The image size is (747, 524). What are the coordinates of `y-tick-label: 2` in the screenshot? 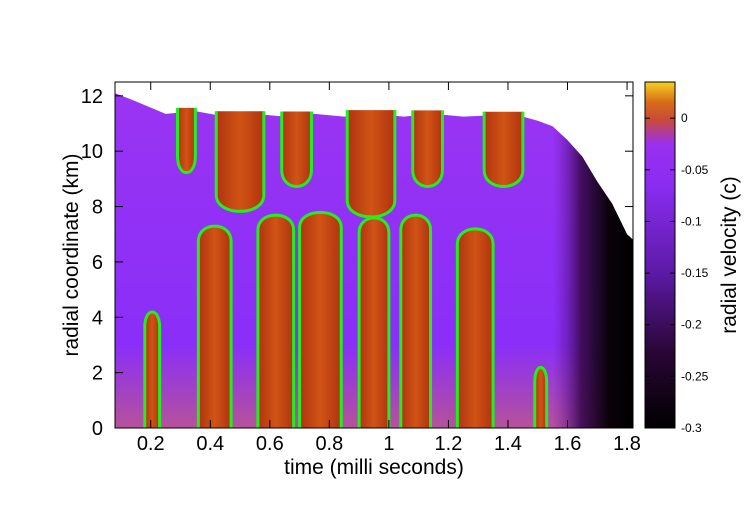 It's located at (97, 374).